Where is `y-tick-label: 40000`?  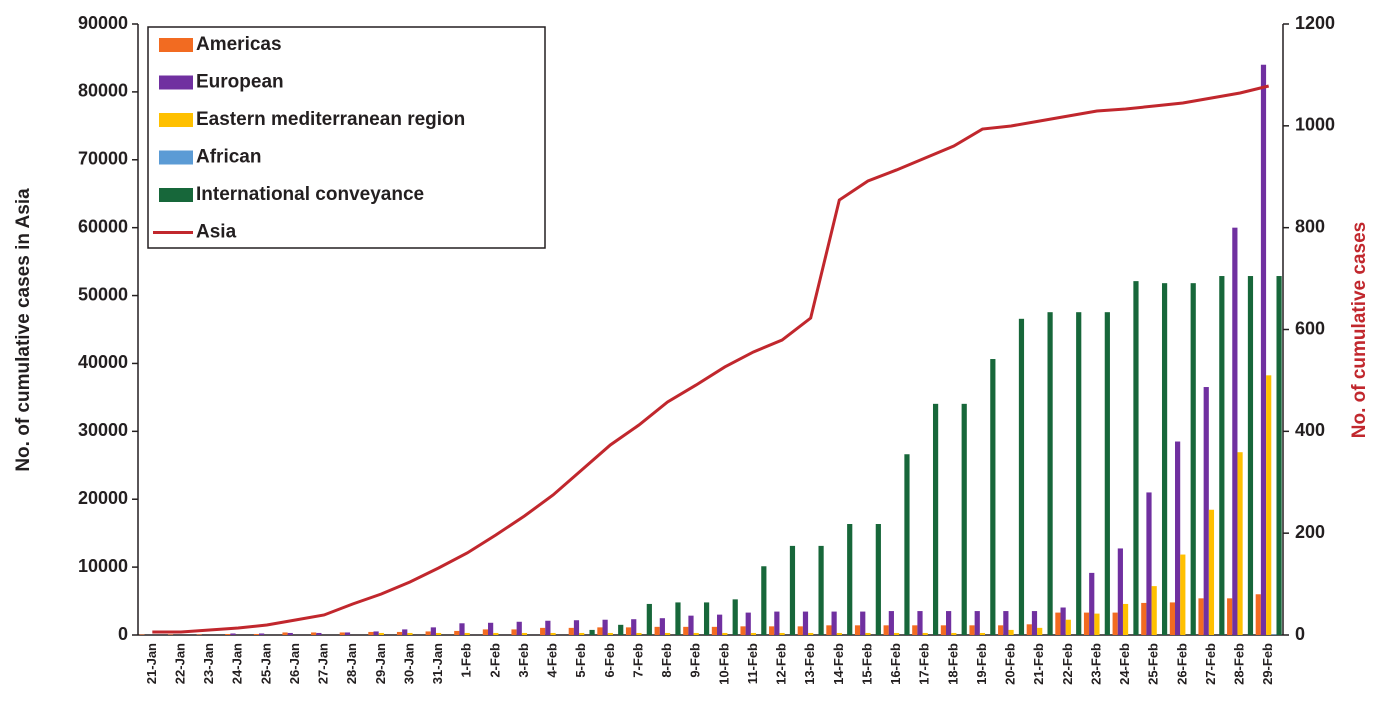 y-tick-label: 40000 is located at coordinates (103, 362).